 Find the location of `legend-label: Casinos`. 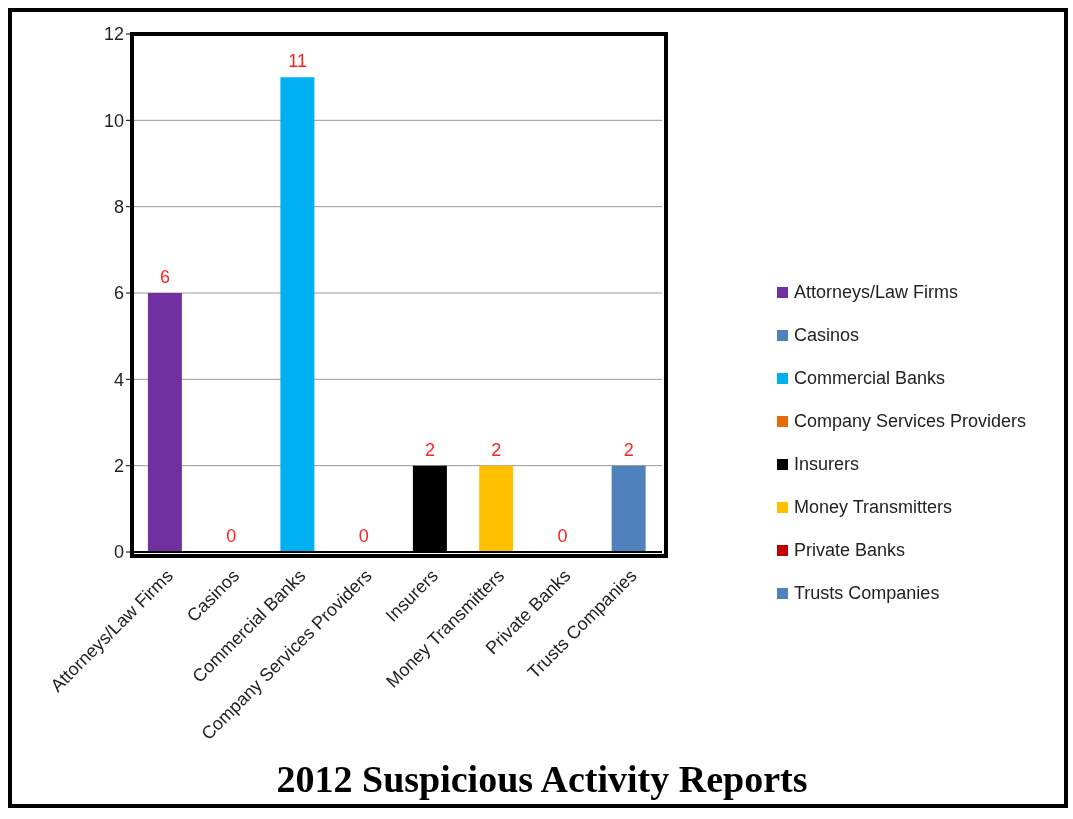

legend-label: Casinos is located at coordinates (827, 335).